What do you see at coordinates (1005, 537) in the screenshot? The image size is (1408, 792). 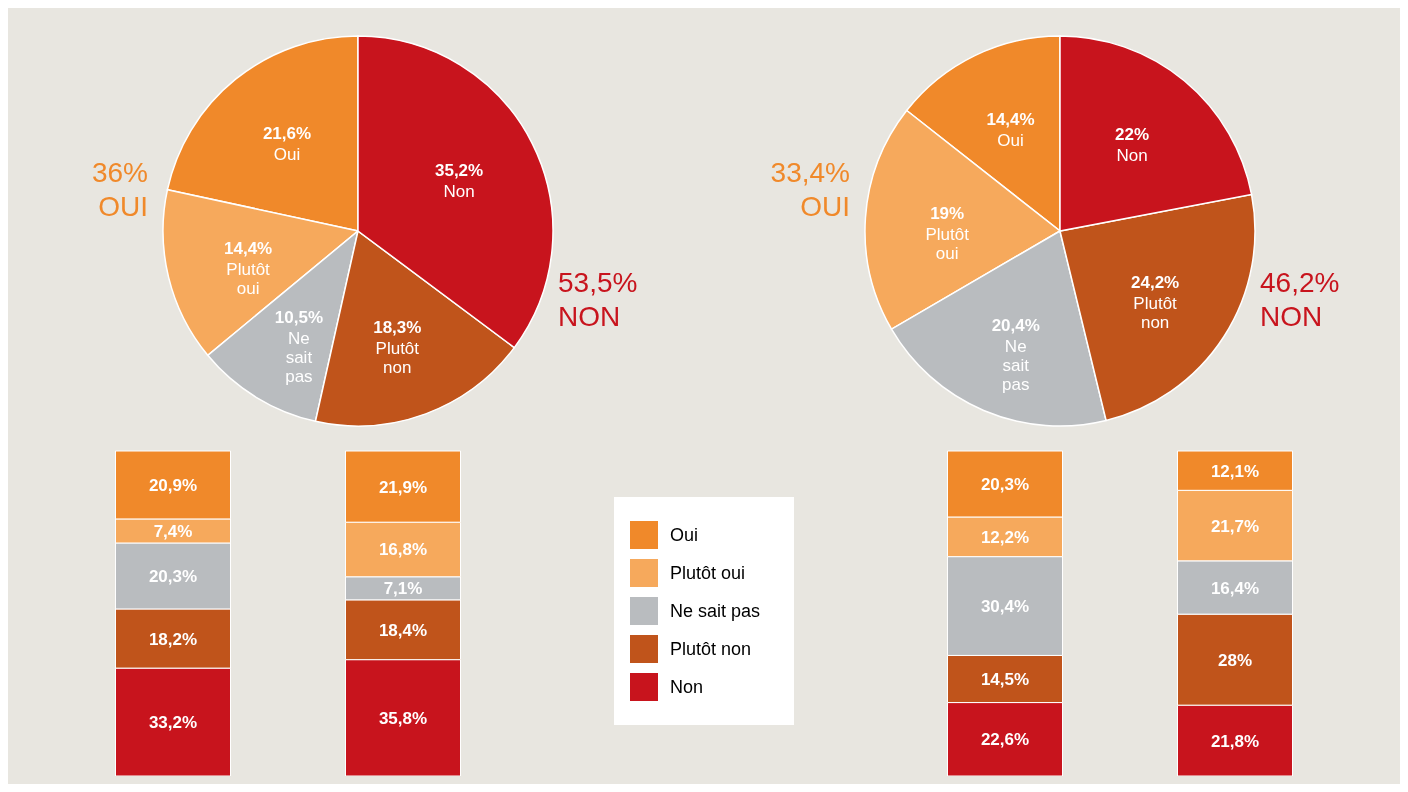 I see `data-label: 12,2%` at bounding box center [1005, 537].